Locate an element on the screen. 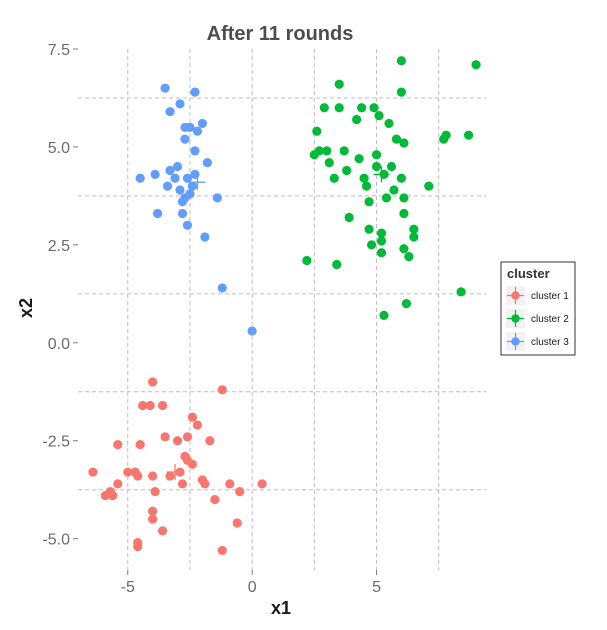 This screenshot has width=607, height=630. x-tick-label: 0 is located at coordinates (252, 587).